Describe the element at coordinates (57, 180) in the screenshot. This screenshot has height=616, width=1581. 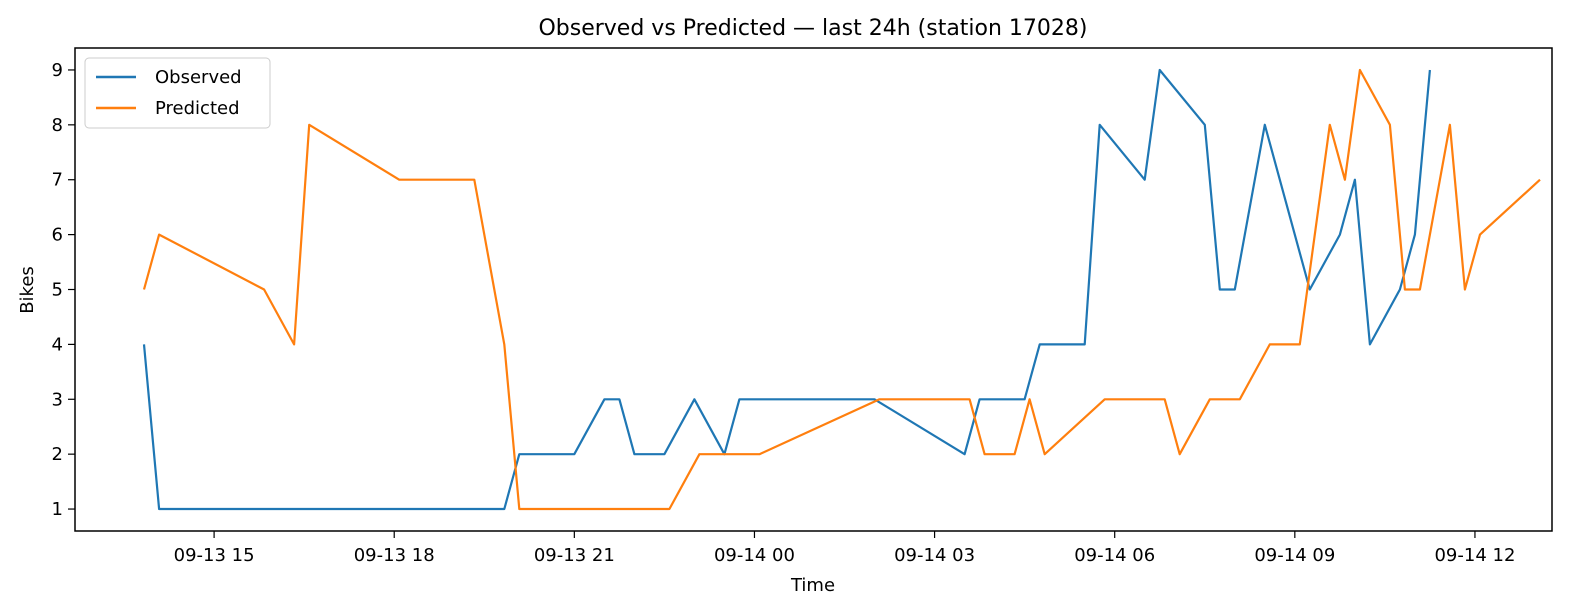
I see `y-tick-label-6: 7` at that location.